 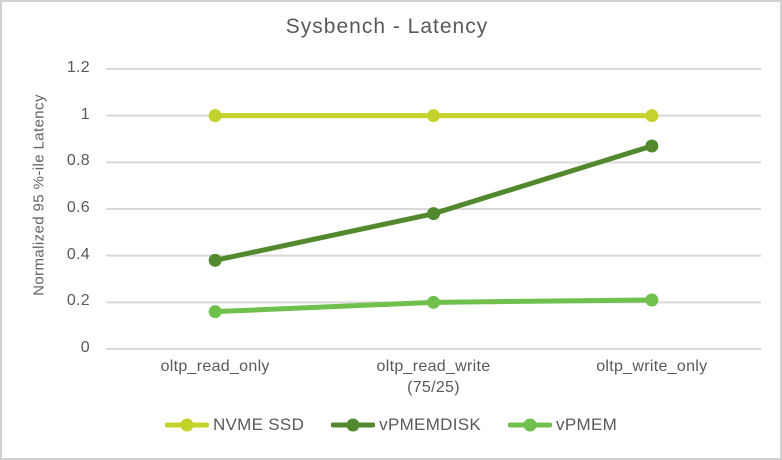 What do you see at coordinates (587, 424) in the screenshot?
I see `legend-label: vPMEM` at bounding box center [587, 424].